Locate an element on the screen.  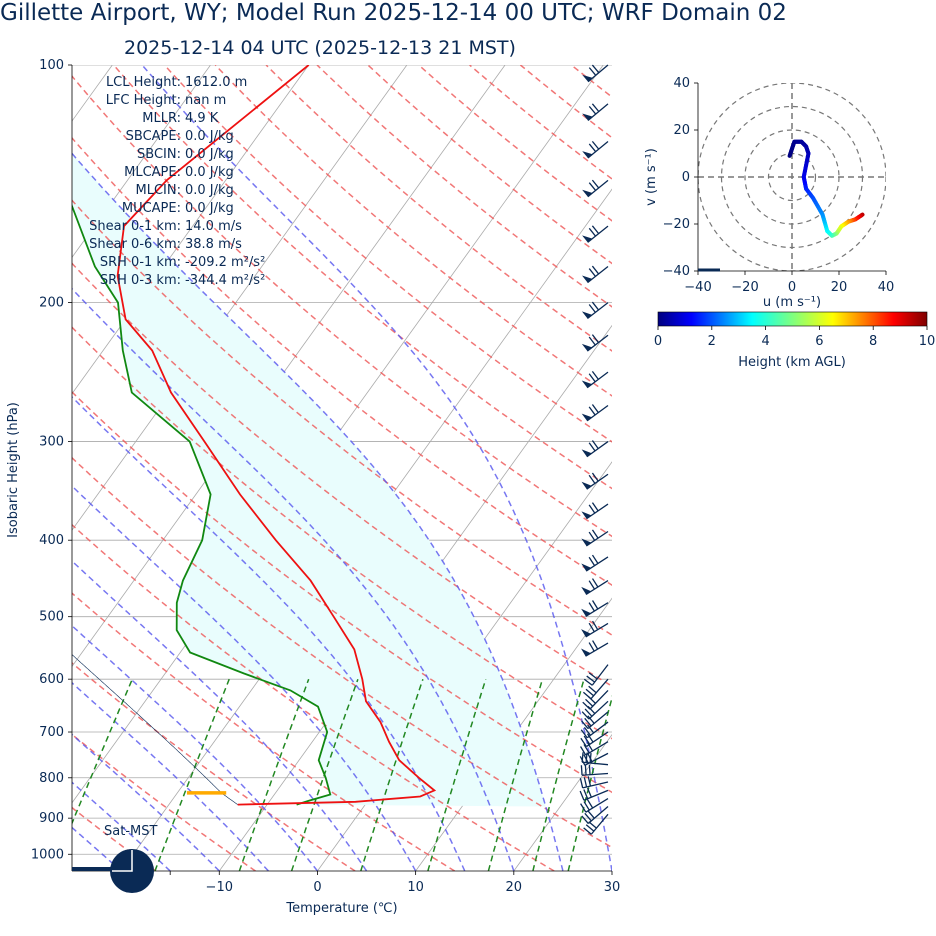
temperature-tick-label: 0 is located at coordinates (317, 887).